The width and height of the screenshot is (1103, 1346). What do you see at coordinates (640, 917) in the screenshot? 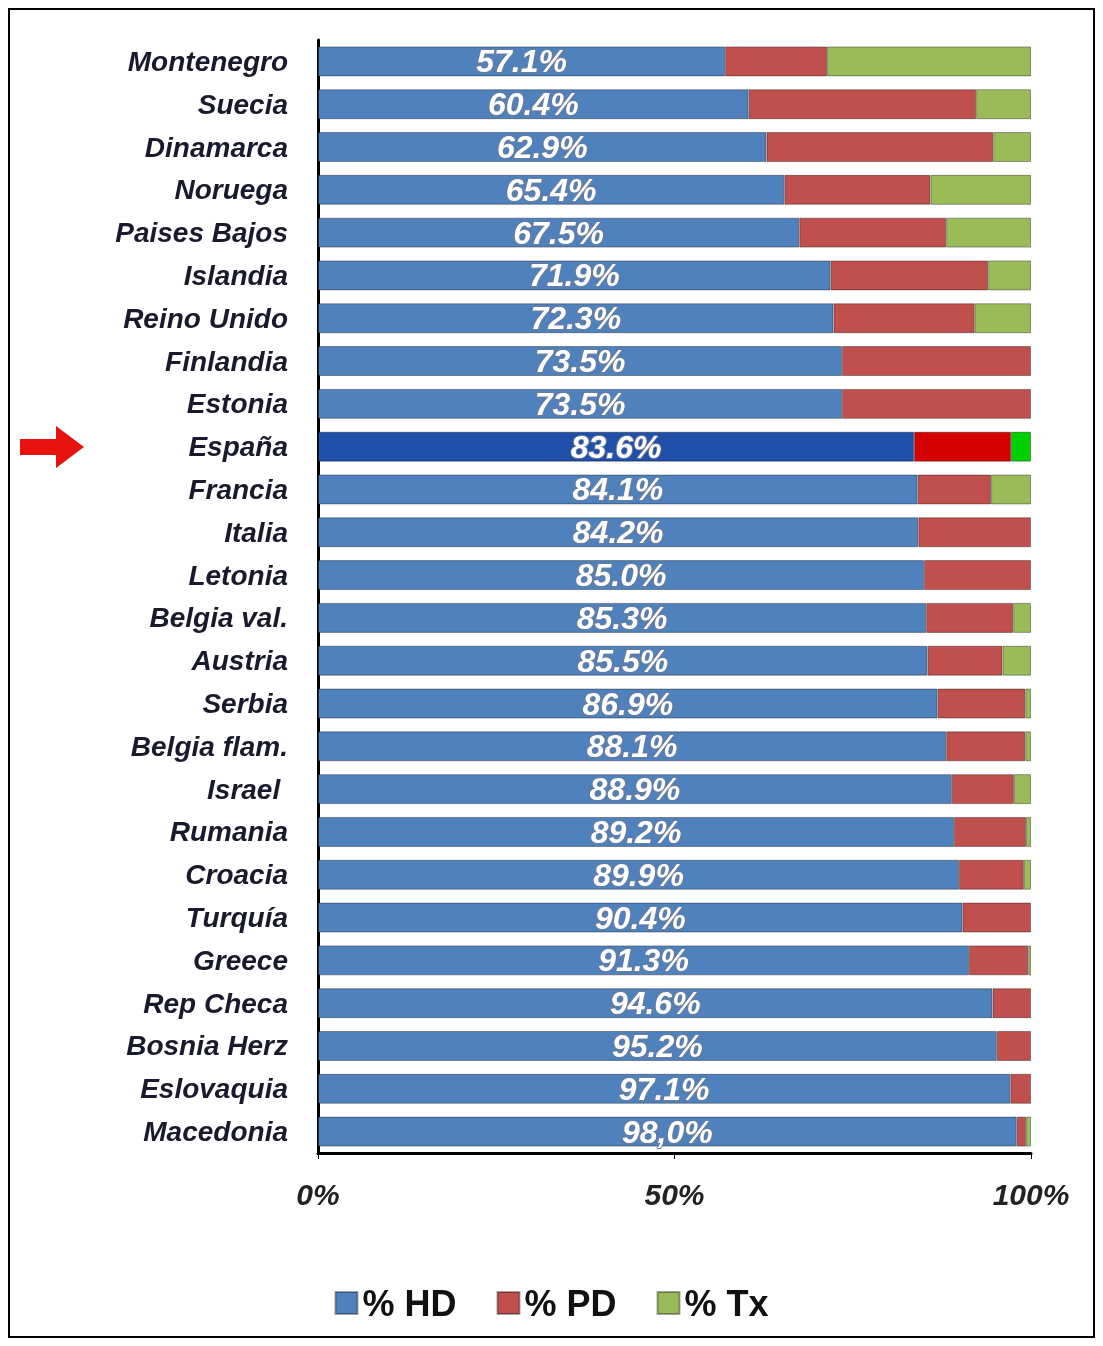
I see `data-label: 90.4%` at bounding box center [640, 917].